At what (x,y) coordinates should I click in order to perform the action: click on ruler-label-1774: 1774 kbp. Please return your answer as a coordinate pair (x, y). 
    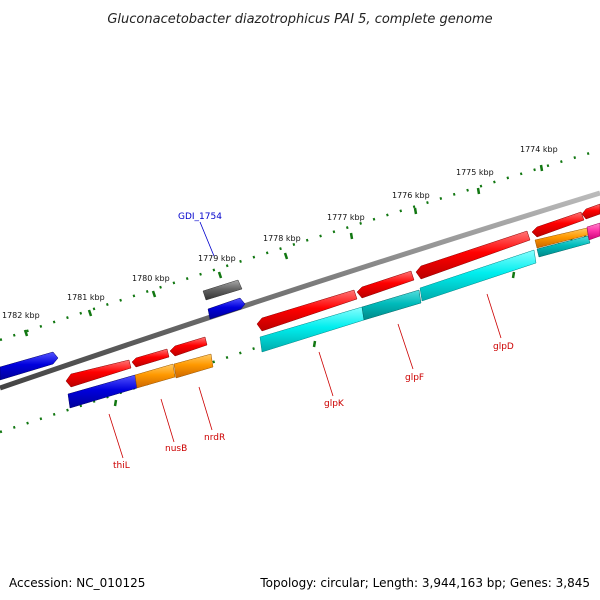
    Looking at the image, I should click on (539, 149).